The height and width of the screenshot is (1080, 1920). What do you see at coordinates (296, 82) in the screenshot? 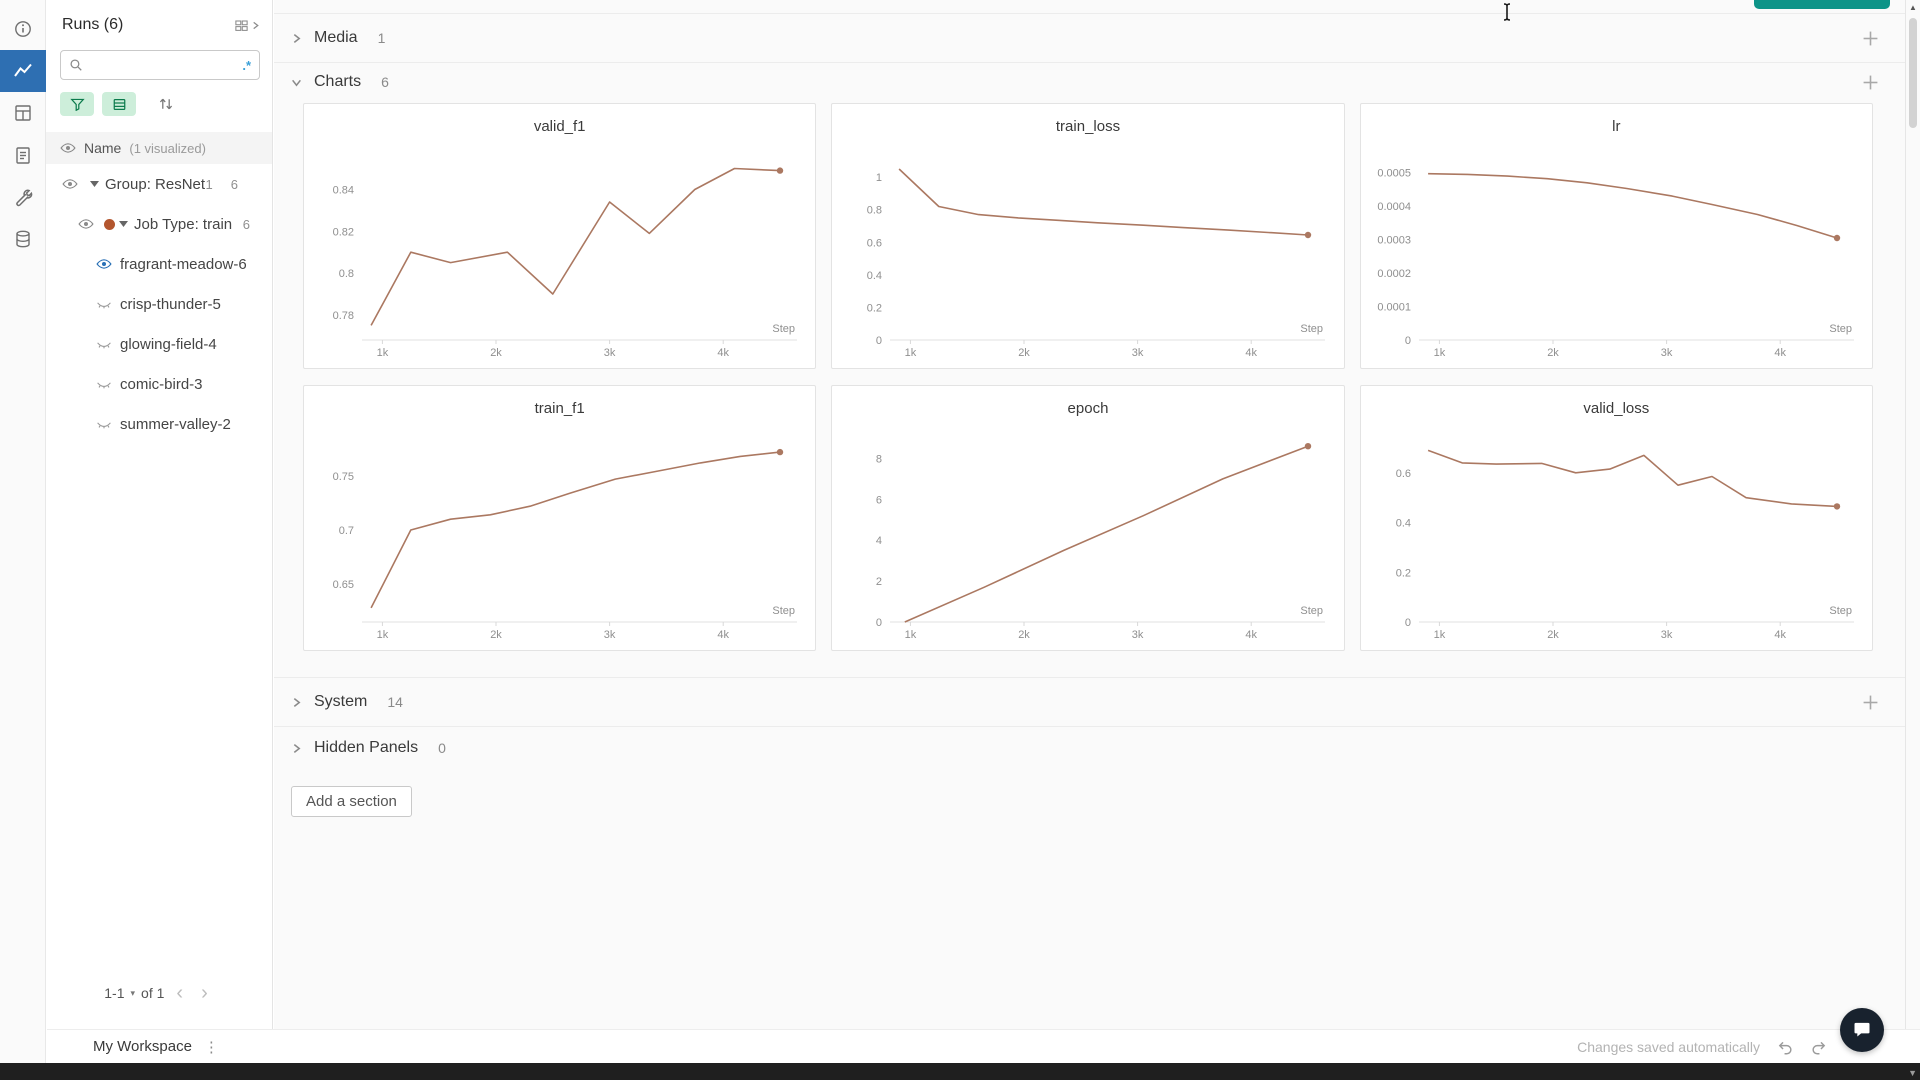
I see `chevron-down-icon` at bounding box center [296, 82].